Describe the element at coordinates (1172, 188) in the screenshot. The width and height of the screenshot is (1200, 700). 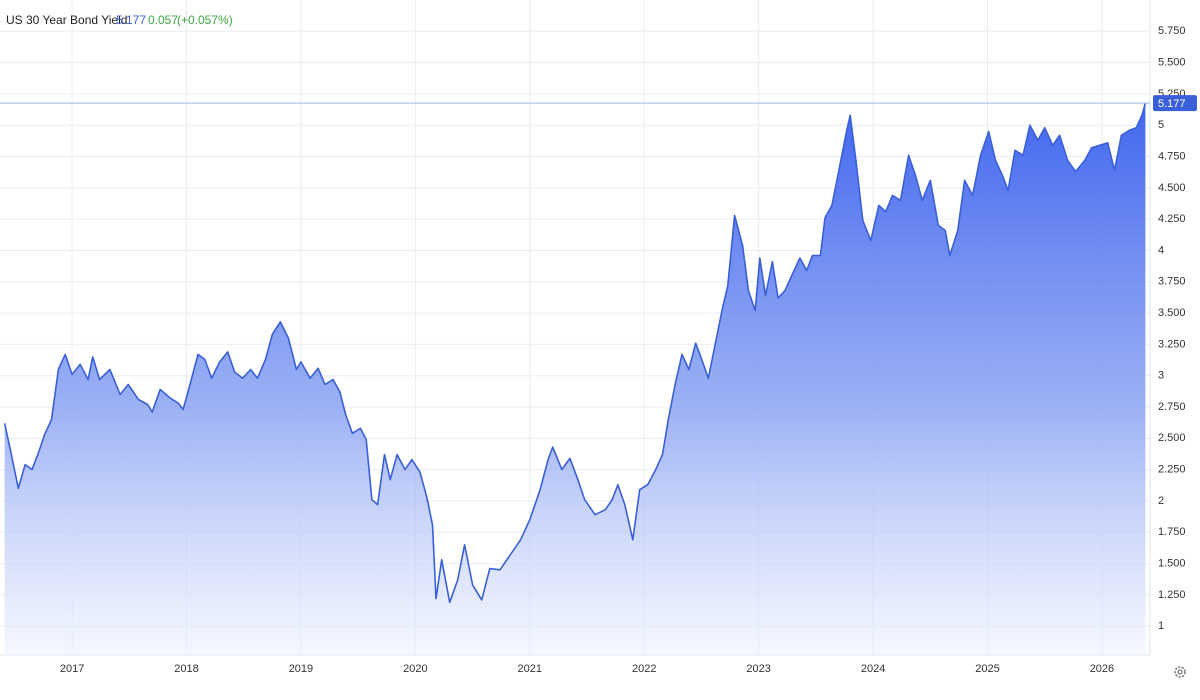
I see `y-tick-label: 4.500` at that location.